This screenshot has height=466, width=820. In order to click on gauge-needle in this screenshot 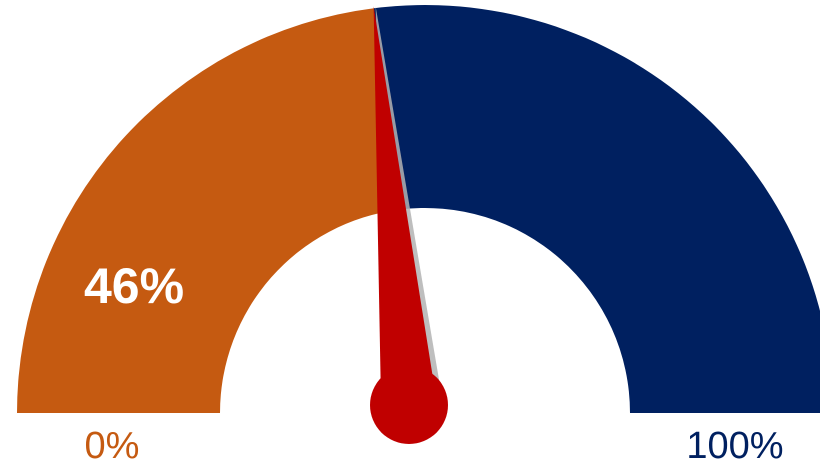, I will do `click(405, 207)`.